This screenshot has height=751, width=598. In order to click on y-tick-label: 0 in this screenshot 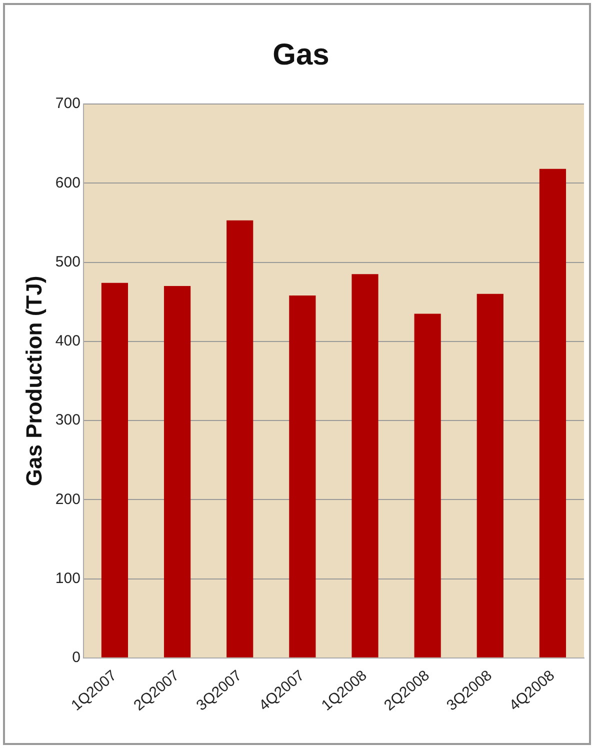, I will do `click(76, 657)`.